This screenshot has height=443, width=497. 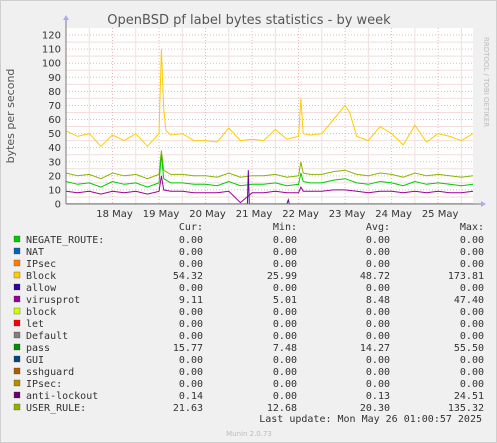 What do you see at coordinates (378, 227) in the screenshot?
I see `legend-header-avg: Avg:` at bounding box center [378, 227].